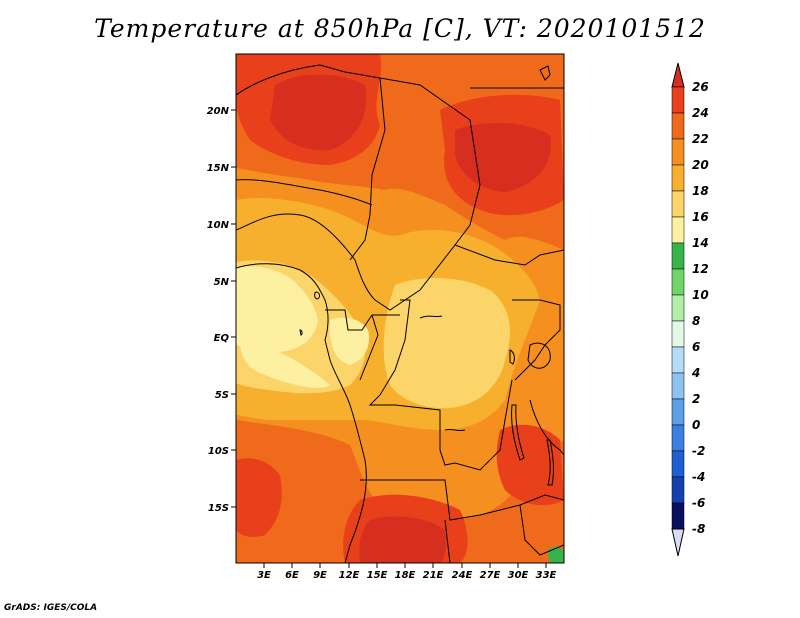 The image size is (800, 618). I want to click on lat-label: 5N, so click(222, 282).